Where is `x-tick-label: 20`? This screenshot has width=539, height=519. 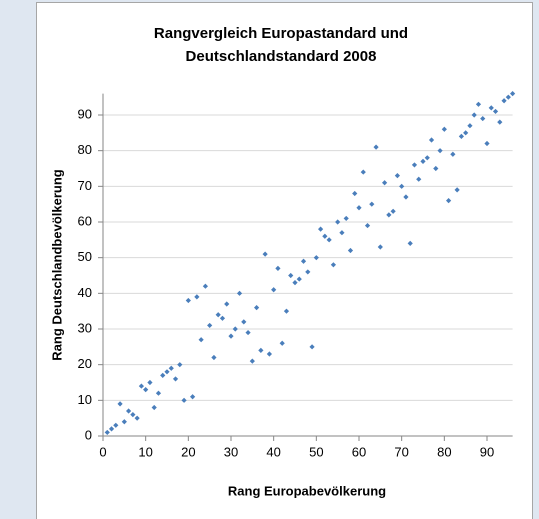 x-tick-label: 20 is located at coordinates (188, 451).